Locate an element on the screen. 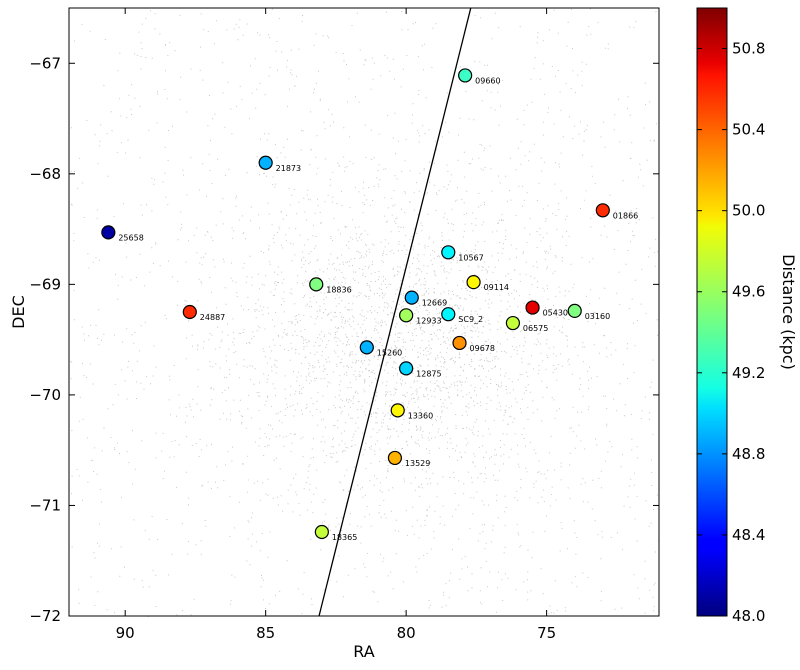 The height and width of the screenshot is (670, 800). data-point-label: 12875 is located at coordinates (428, 373).